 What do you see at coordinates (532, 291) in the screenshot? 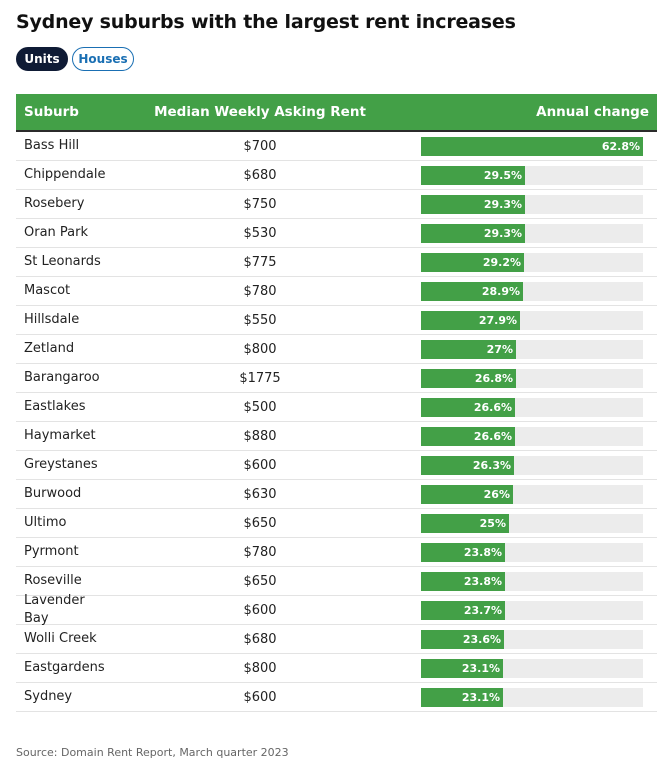
I see `bar-track: 28.9%` at bounding box center [532, 291].